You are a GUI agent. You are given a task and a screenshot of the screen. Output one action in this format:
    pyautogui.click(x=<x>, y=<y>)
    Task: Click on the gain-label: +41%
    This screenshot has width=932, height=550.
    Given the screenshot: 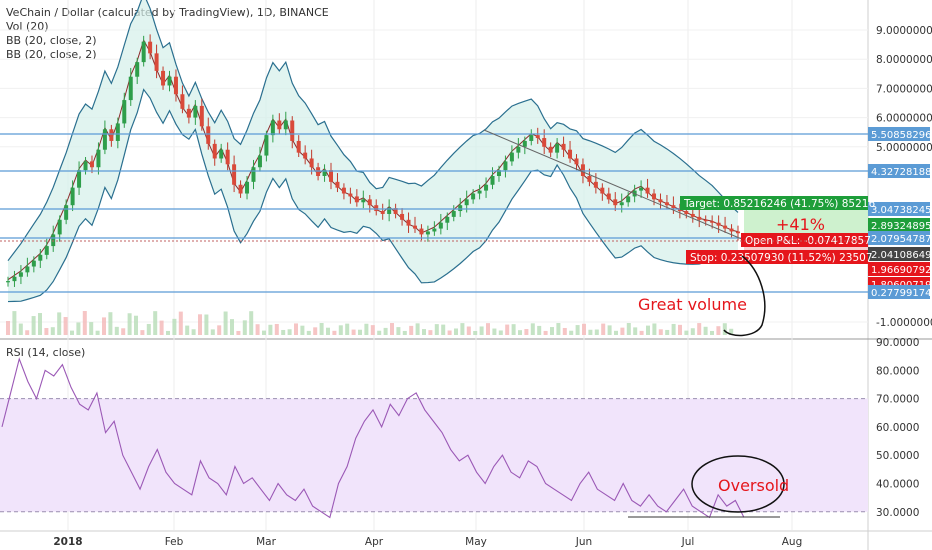 What is the action you would take?
    pyautogui.click(x=800, y=224)
    